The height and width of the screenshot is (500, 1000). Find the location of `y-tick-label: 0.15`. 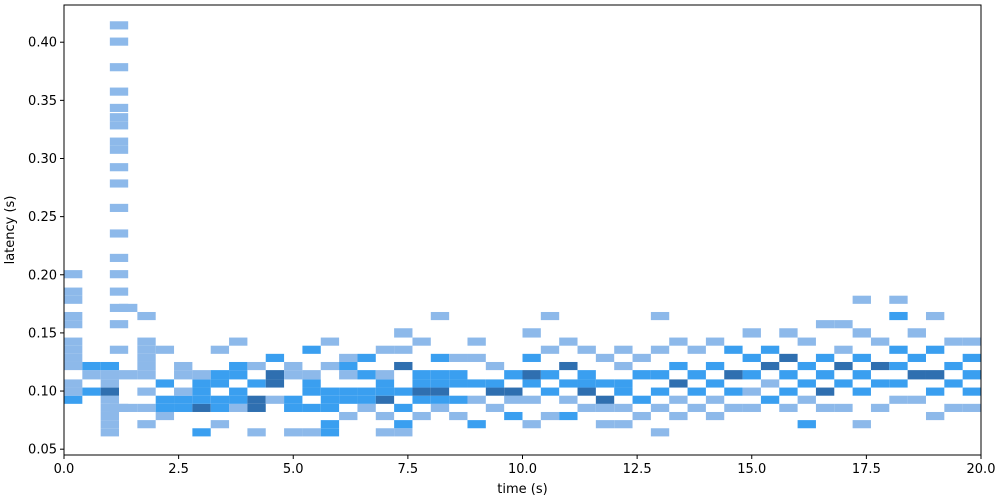

y-tick-label: 0.15 is located at coordinates (42, 333).